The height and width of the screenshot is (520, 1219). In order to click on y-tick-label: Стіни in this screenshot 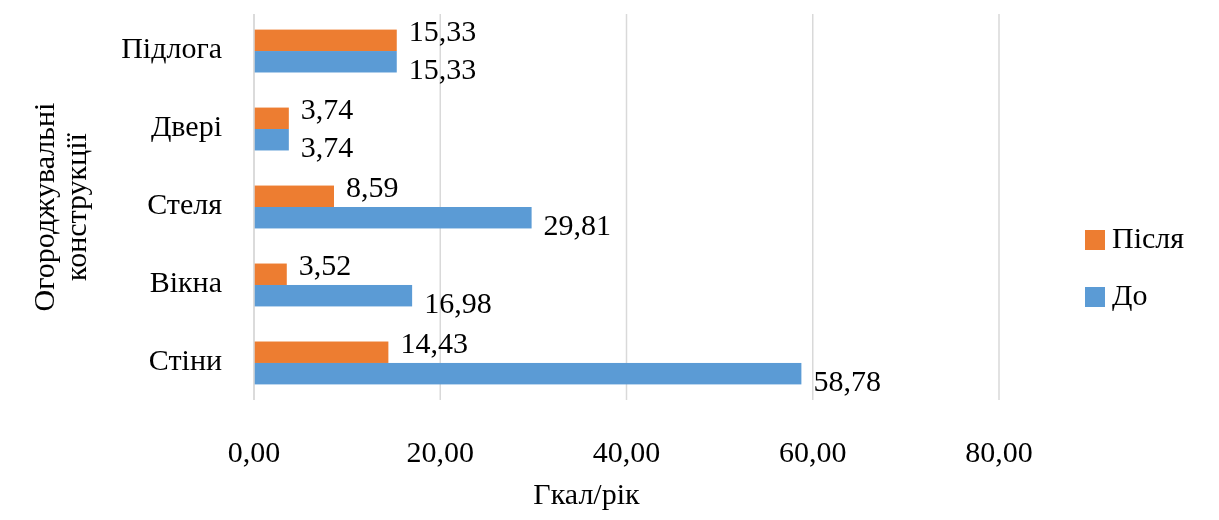, I will do `click(185, 359)`.